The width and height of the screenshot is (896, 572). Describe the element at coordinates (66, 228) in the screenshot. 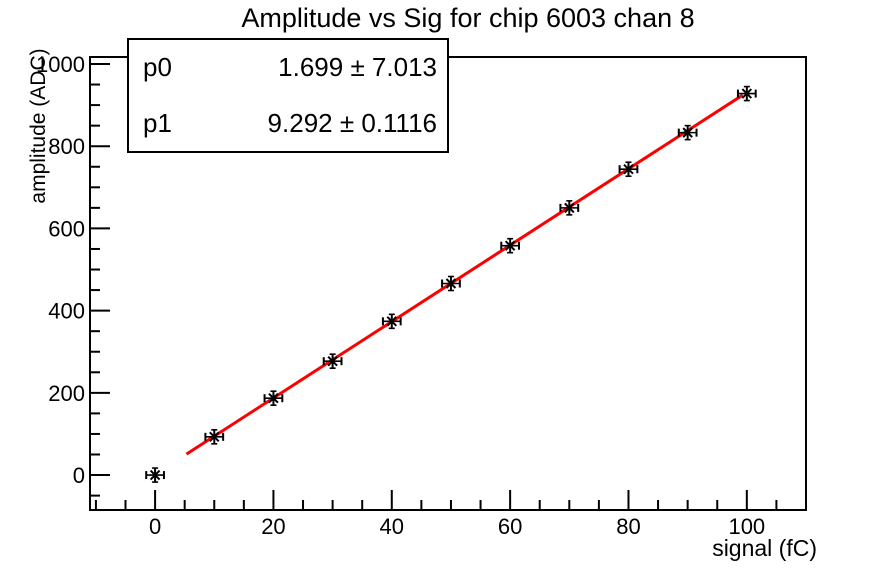

I see `y-tick-label: 600` at that location.